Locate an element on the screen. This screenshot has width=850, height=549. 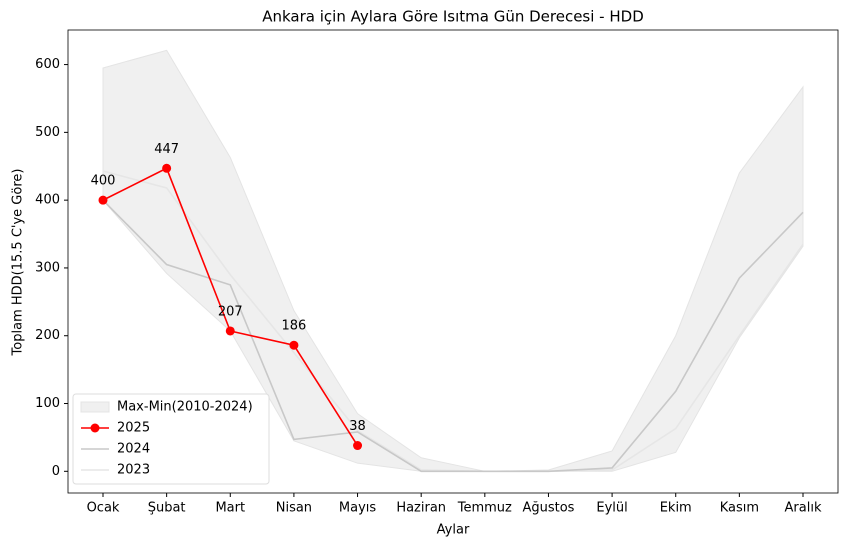
legend-label: 2023 is located at coordinates (133, 470).